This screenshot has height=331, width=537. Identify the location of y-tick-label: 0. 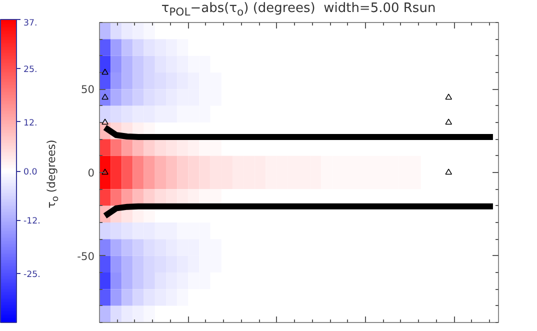
(91, 173).